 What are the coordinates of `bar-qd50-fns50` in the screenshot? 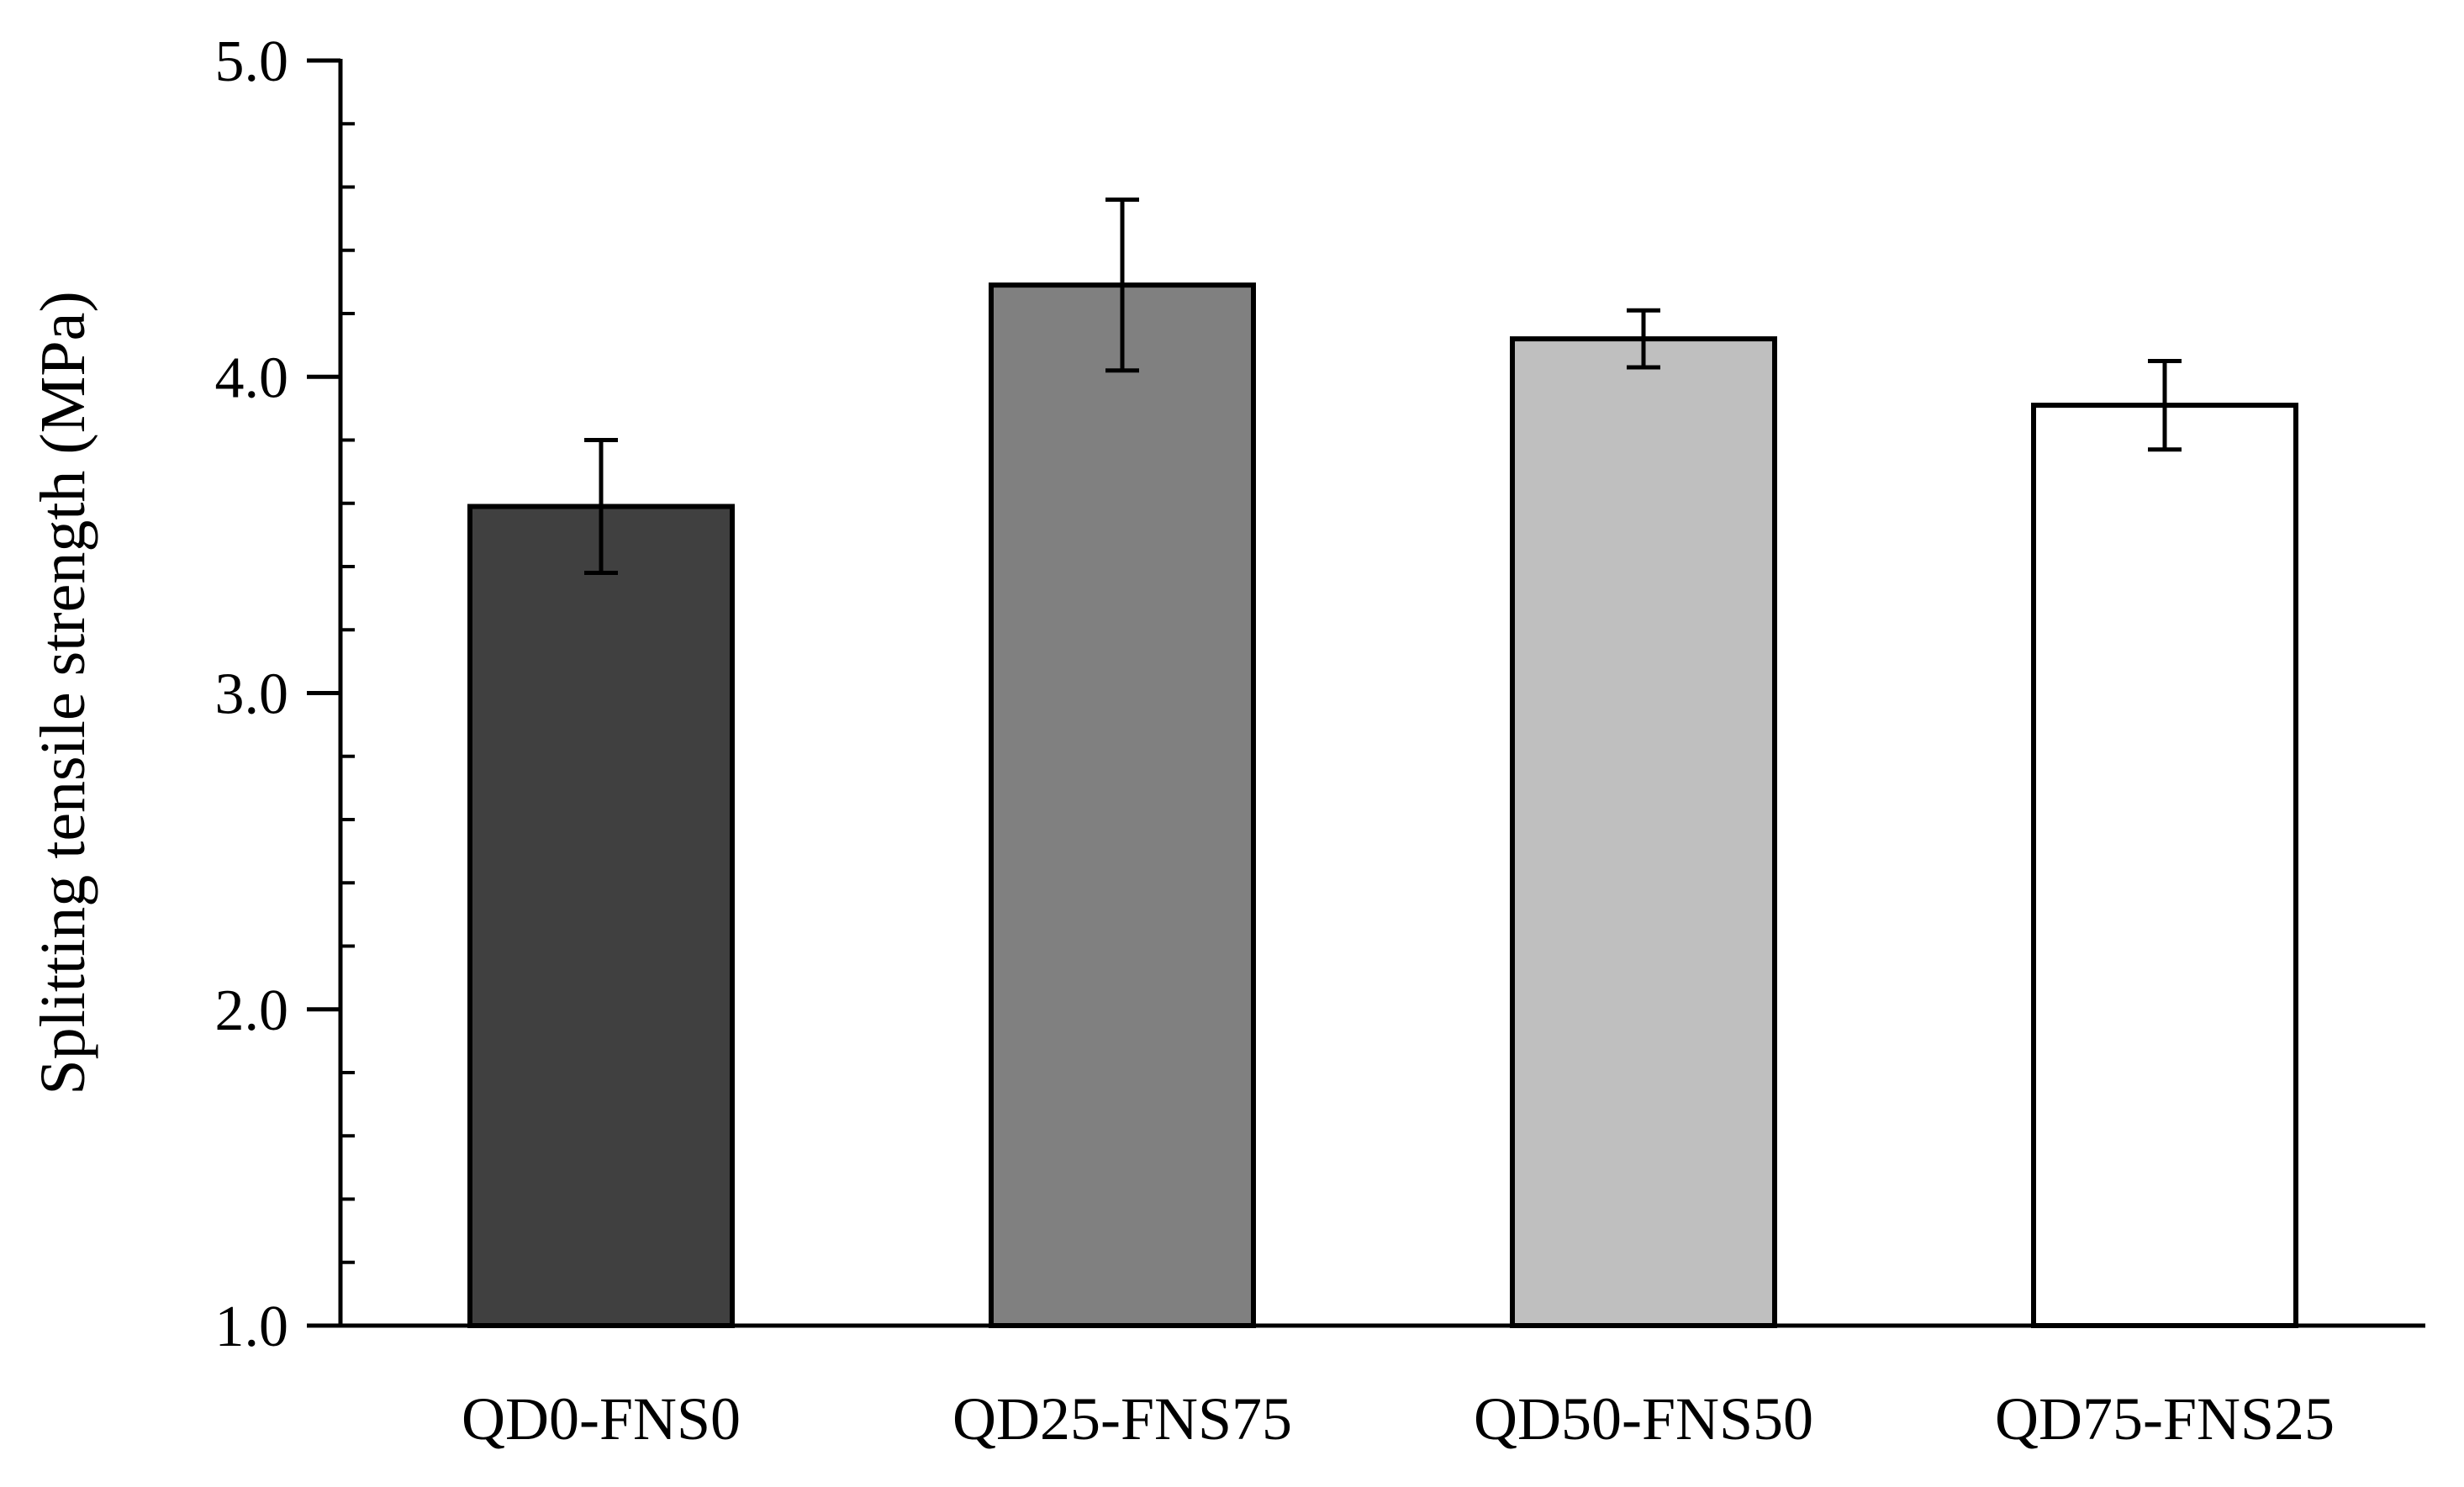 It's located at (1643, 833).